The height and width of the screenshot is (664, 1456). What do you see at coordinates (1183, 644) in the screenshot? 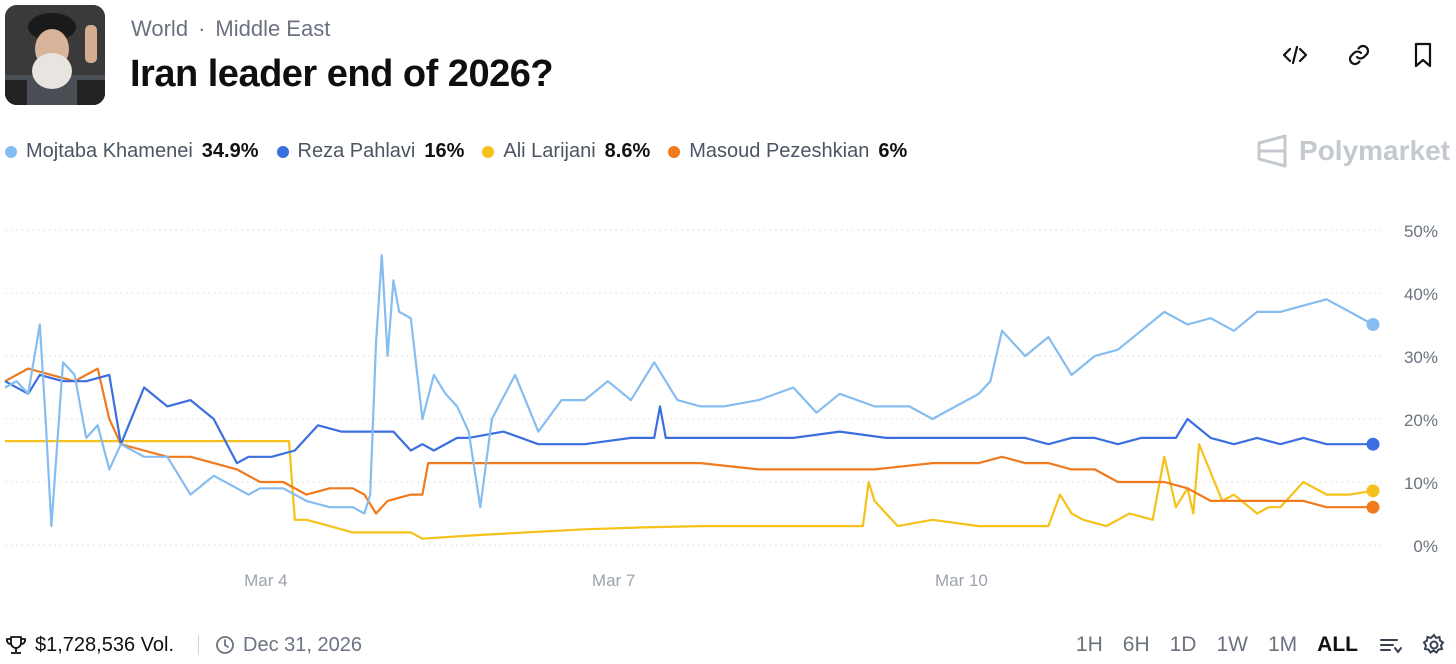
I see `range-1d: 1D` at bounding box center [1183, 644].